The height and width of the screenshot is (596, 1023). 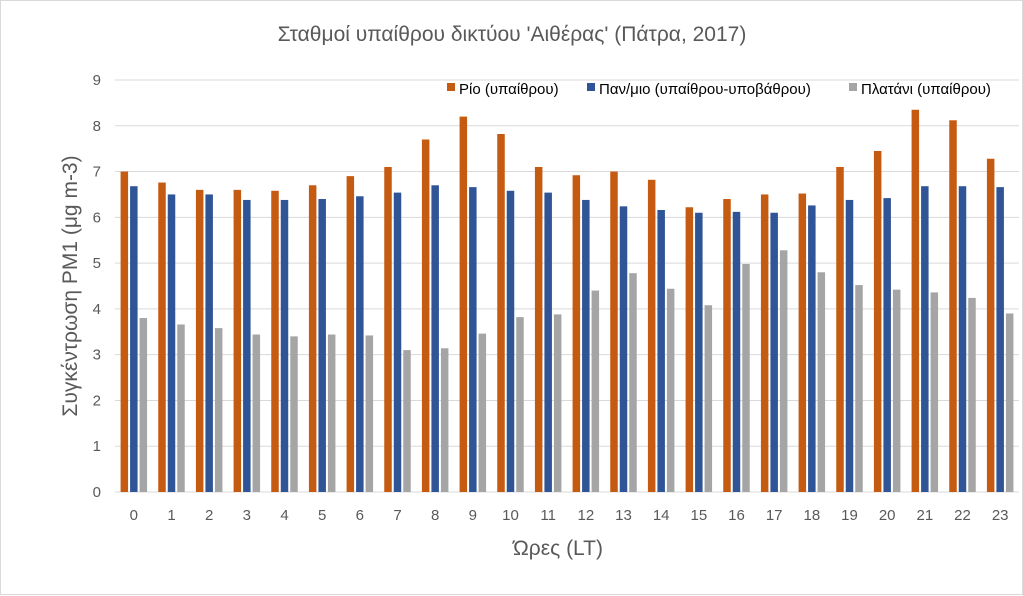 I want to click on x-tick-label: 2, so click(x=209, y=515).